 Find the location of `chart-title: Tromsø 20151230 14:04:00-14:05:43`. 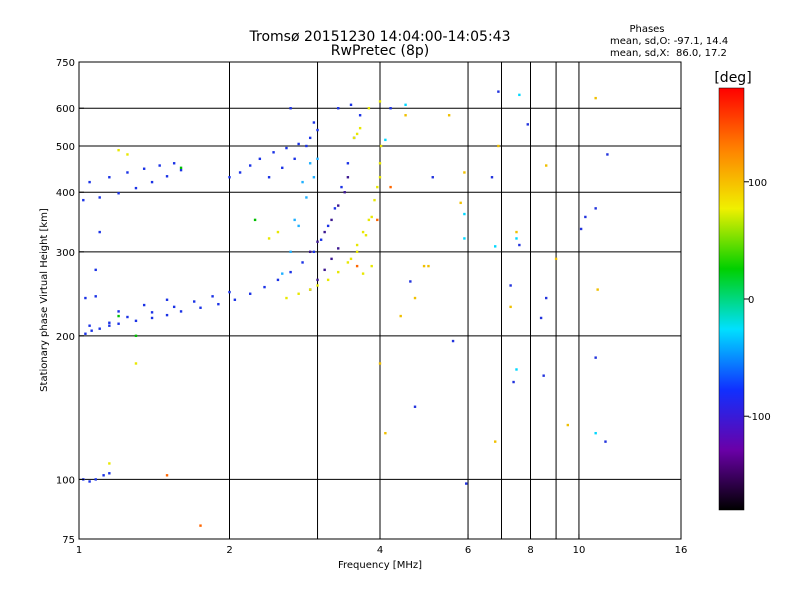

chart-title: Tromsø 20151230 14:04:00-14:05:43 is located at coordinates (380, 37).